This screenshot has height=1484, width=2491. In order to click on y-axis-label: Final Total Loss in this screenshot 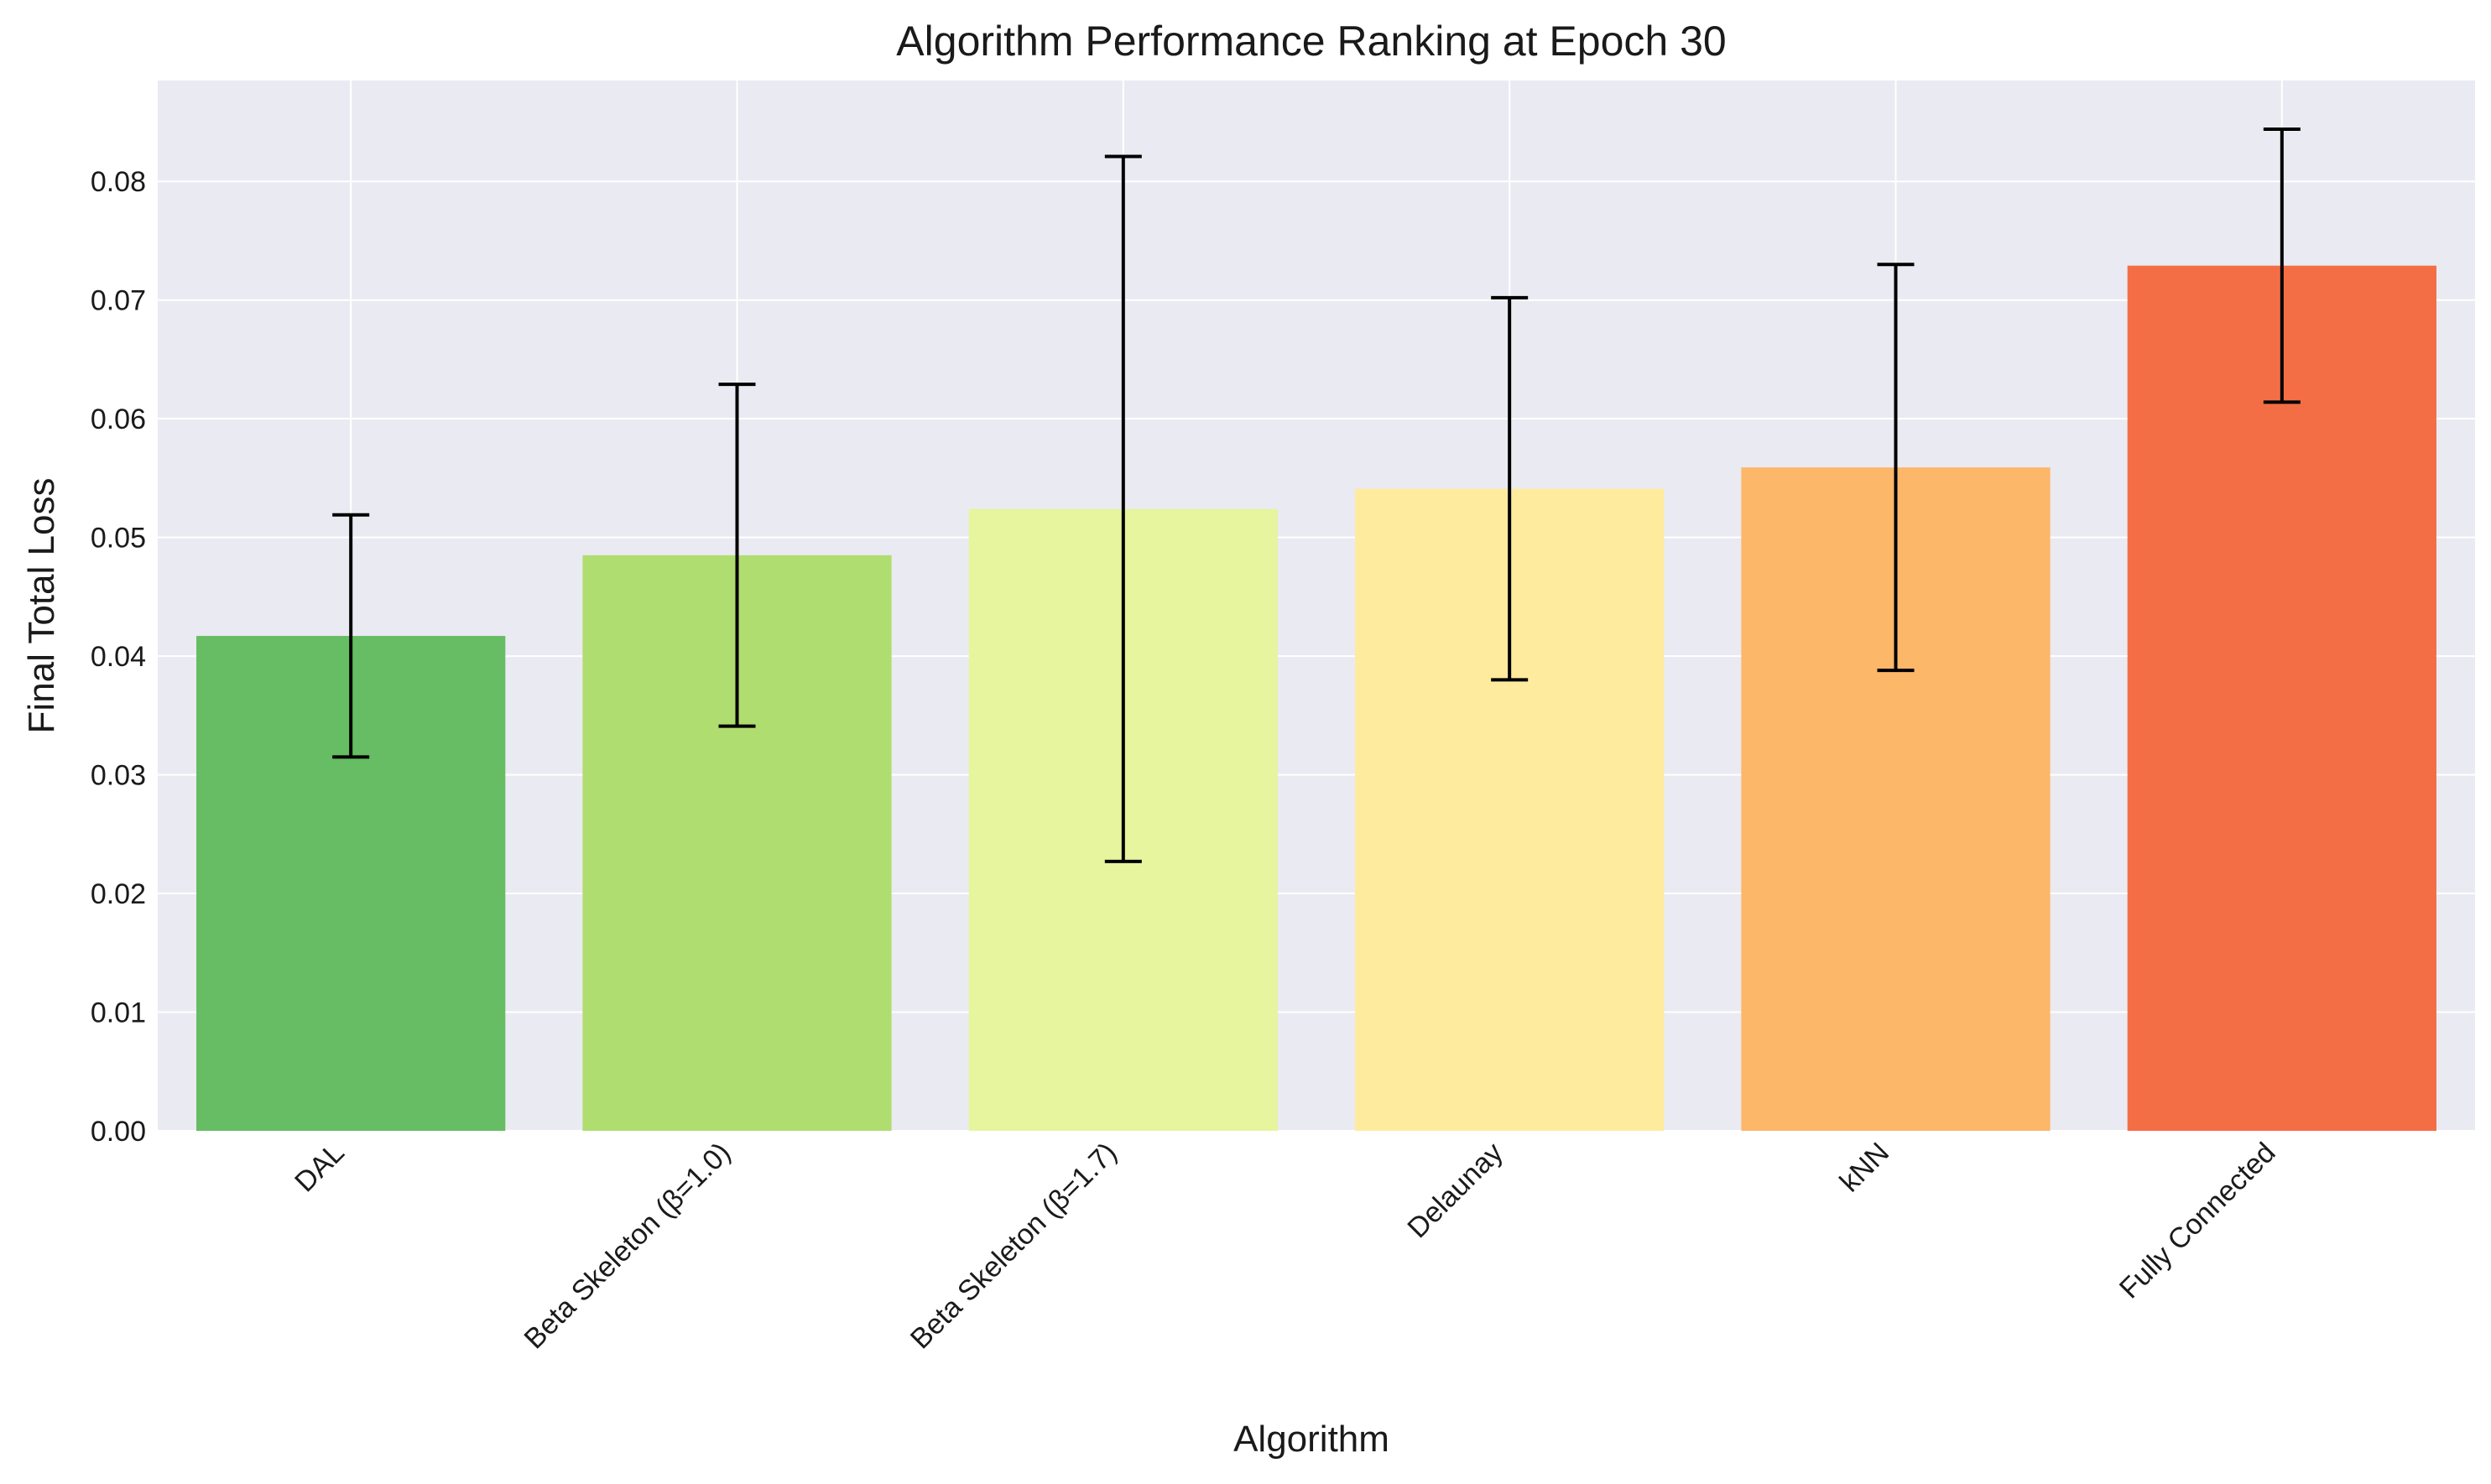, I will do `click(41, 606)`.